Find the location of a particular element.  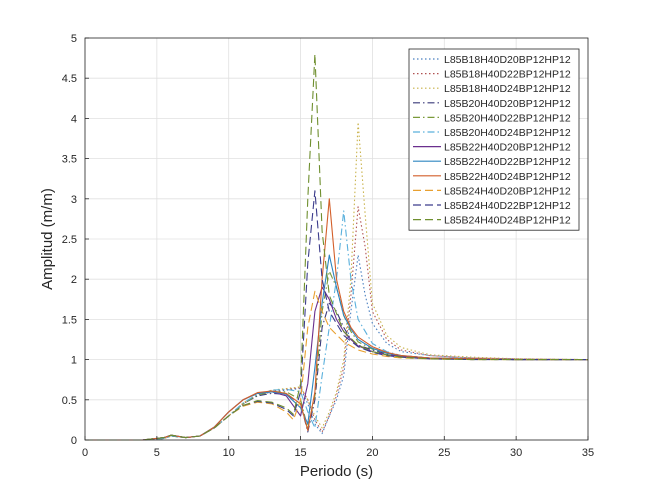

x-axis-label: Periodo (s) is located at coordinates (336, 471).